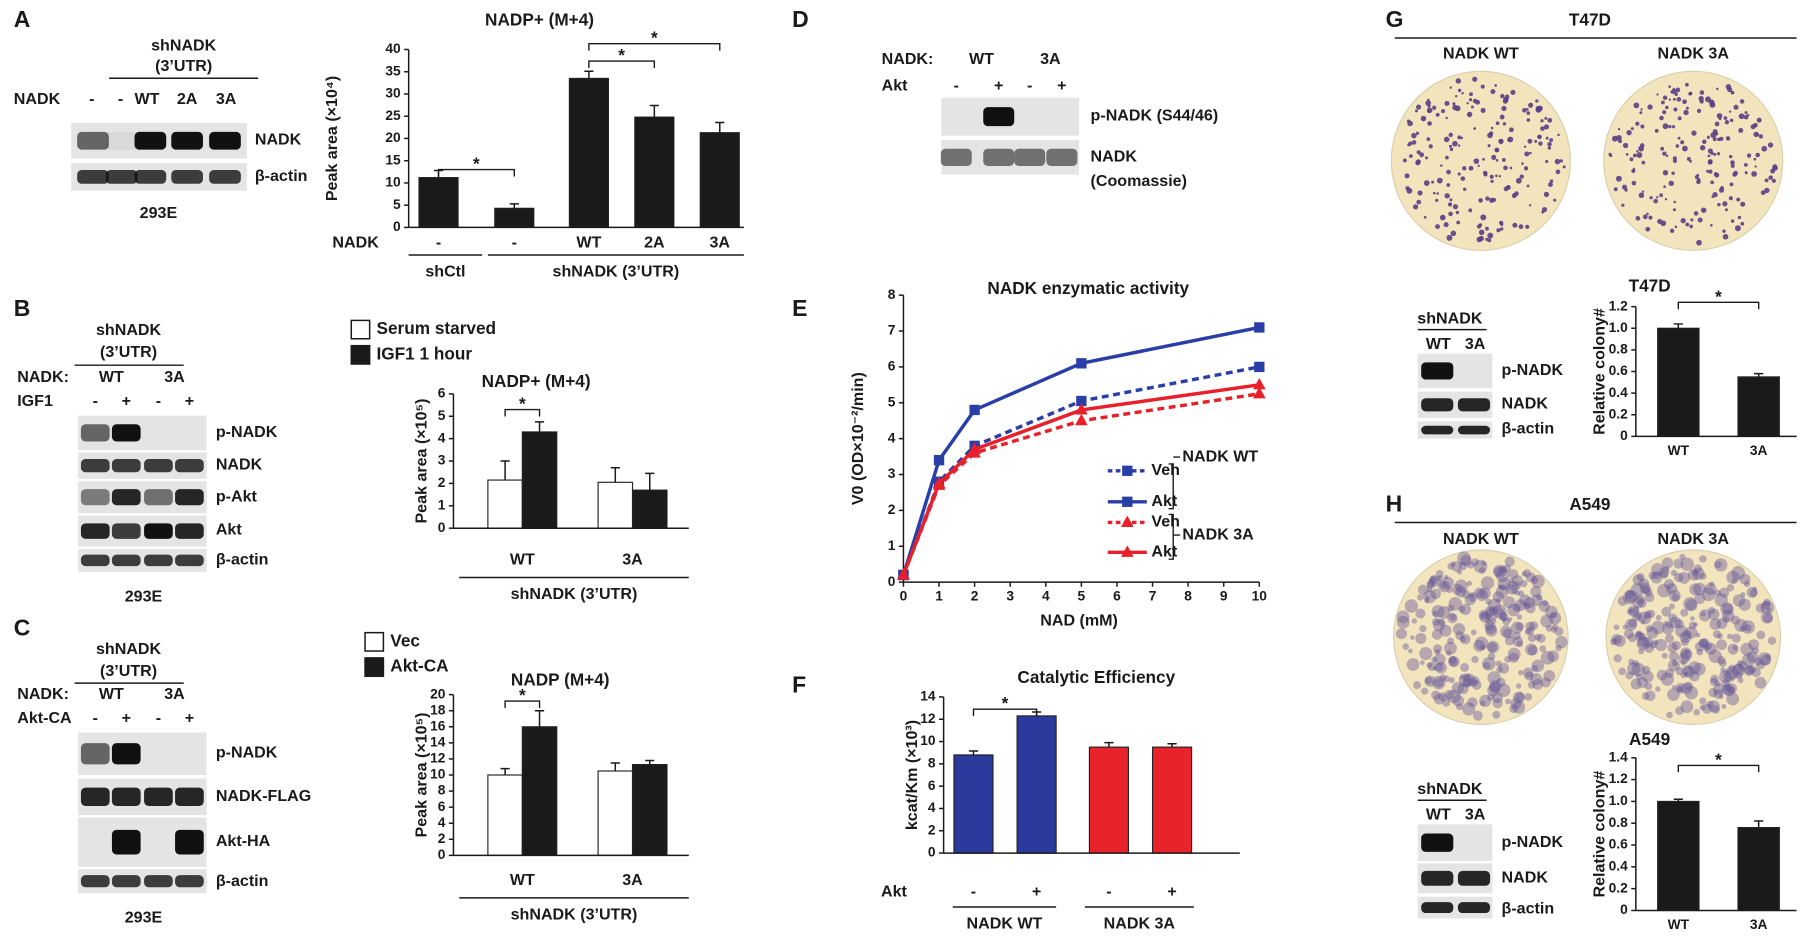  Describe the element at coordinates (1618, 349) in the screenshot. I see `y-tick-label: 0.8` at that location.